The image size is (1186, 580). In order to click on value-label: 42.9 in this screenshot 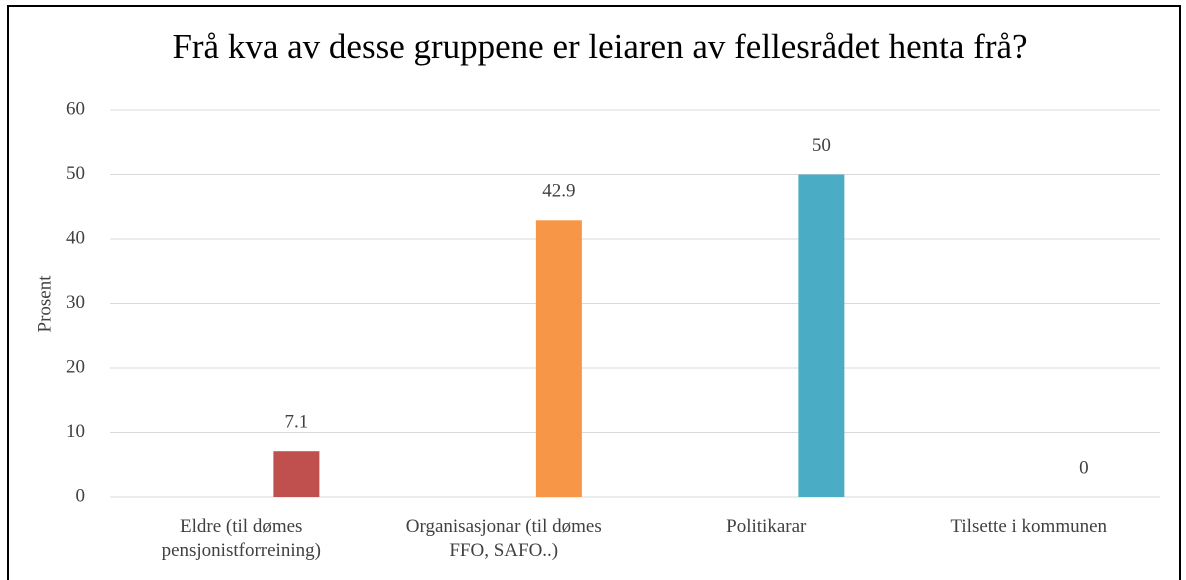, I will do `click(558, 191)`.